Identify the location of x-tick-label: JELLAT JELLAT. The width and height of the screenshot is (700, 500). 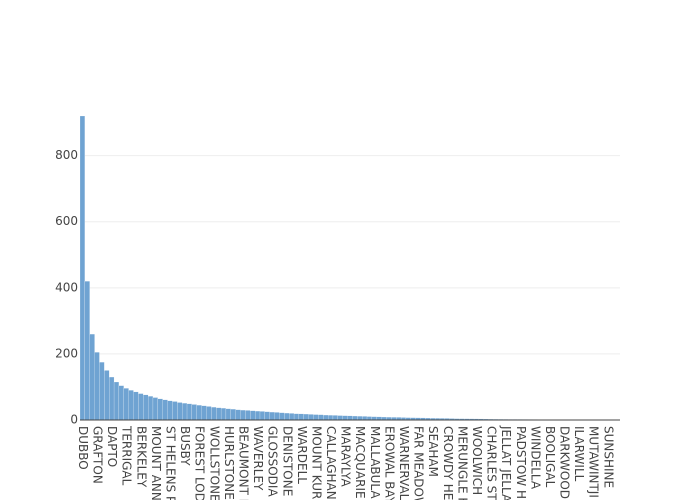
(506, 462).